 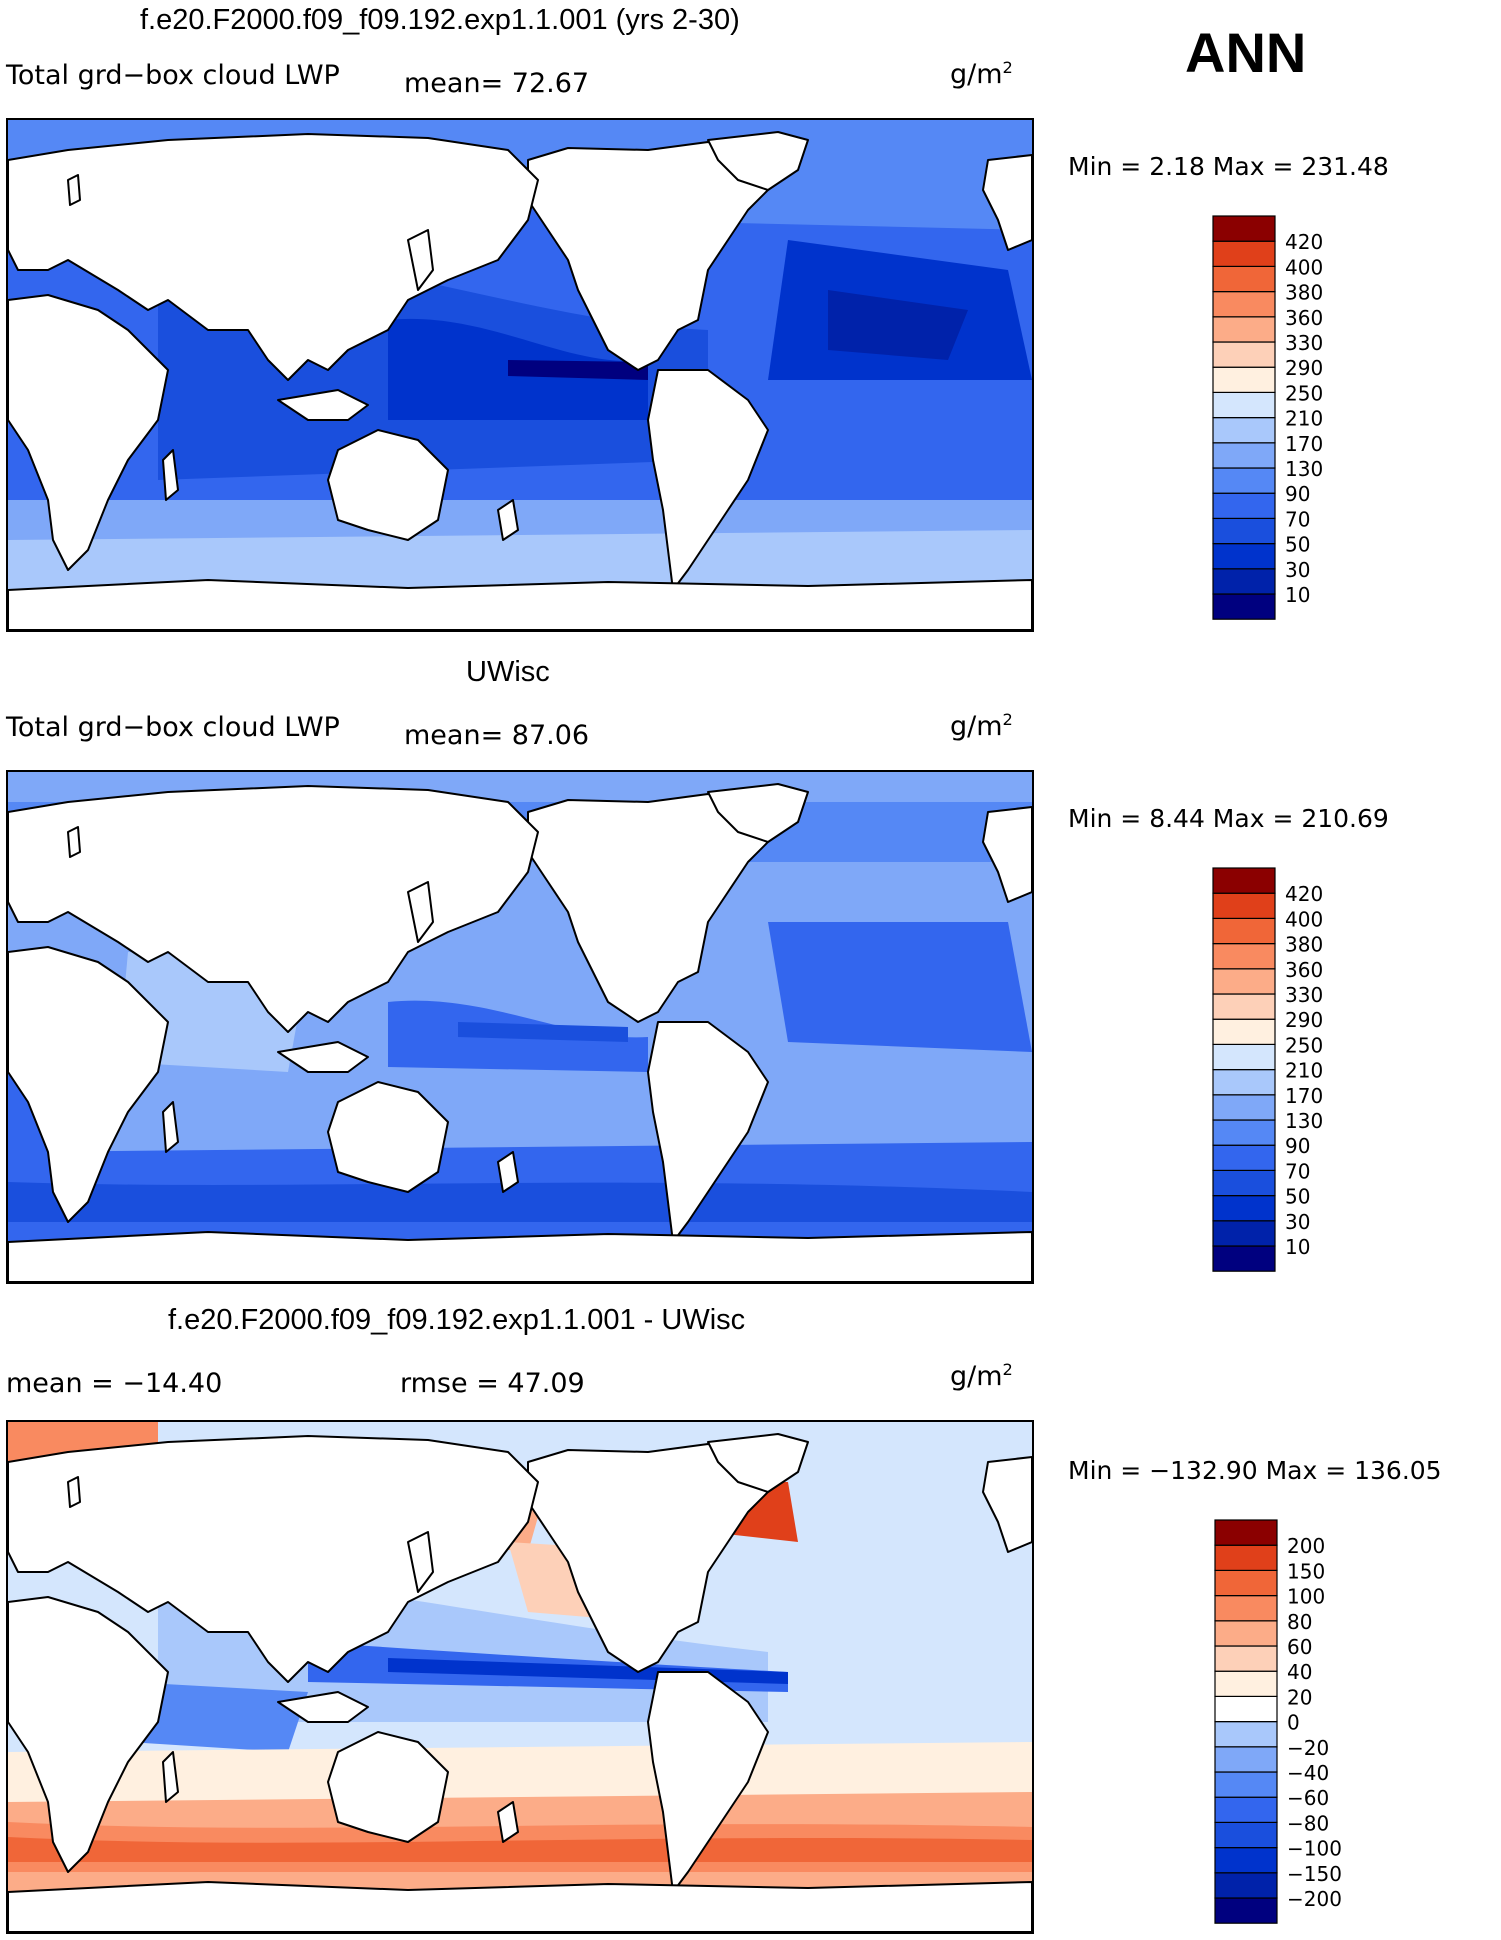 I want to click on landmass-japan, so click(x=420, y=260).